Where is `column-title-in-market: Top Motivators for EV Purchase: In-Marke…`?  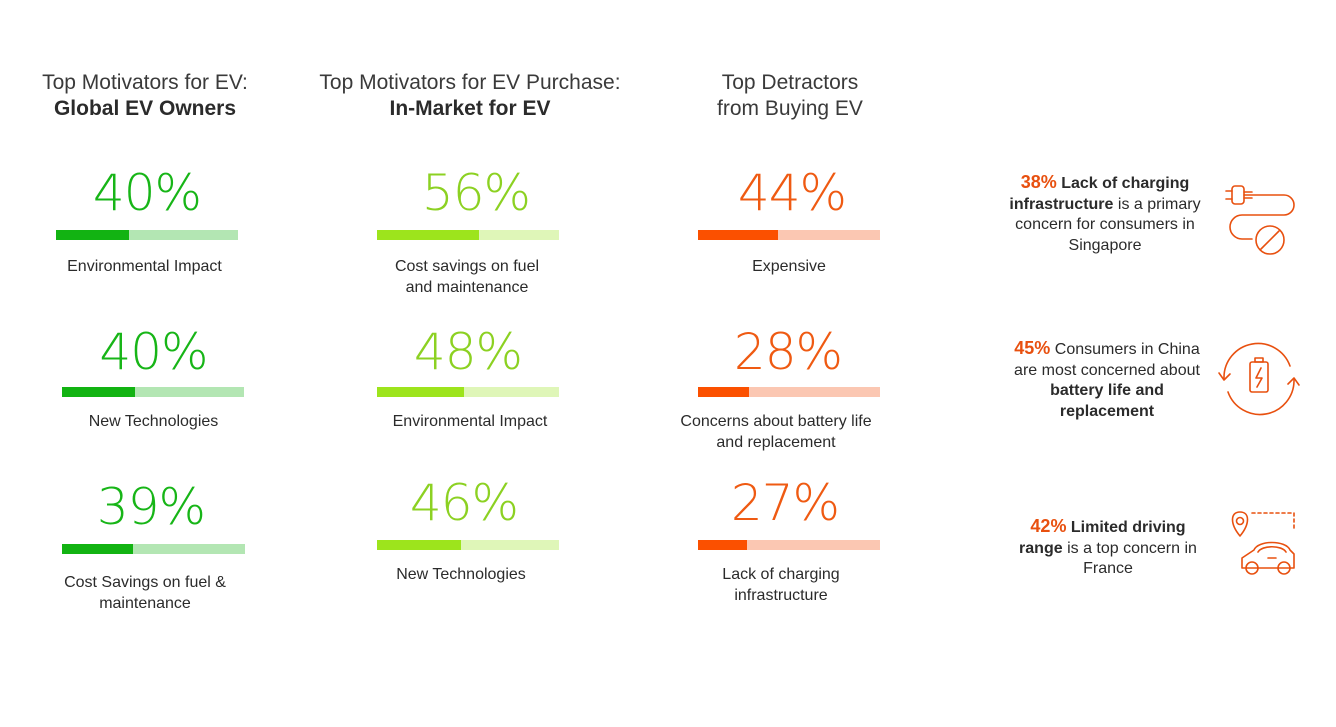 column-title-in-market: Top Motivators for EV Purchase: In-Marke… is located at coordinates (470, 96).